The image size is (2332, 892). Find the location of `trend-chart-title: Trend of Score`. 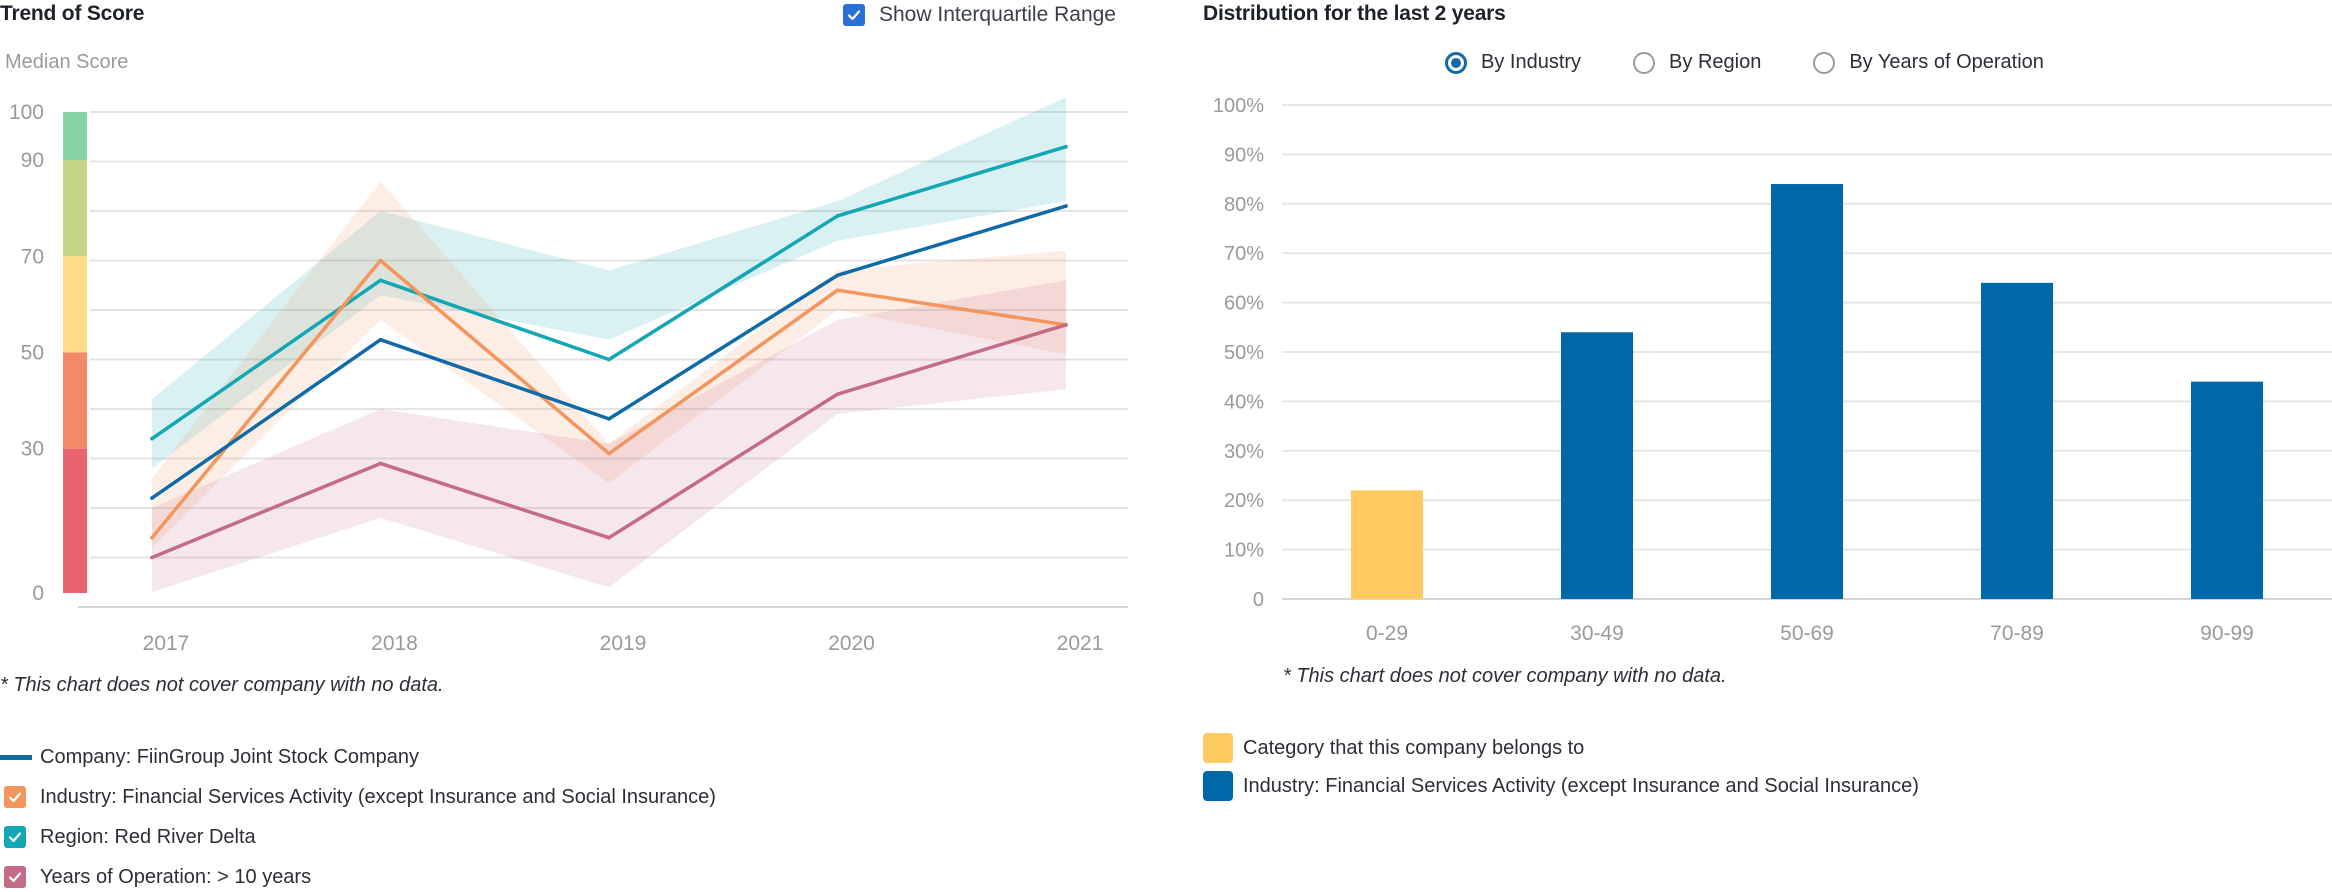

trend-chart-title: Trend of Score is located at coordinates (72, 13).